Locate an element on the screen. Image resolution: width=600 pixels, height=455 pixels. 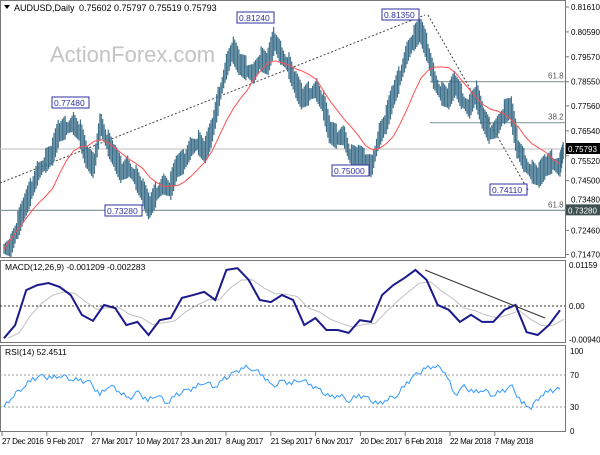
rsi-line is located at coordinates (282, 387).